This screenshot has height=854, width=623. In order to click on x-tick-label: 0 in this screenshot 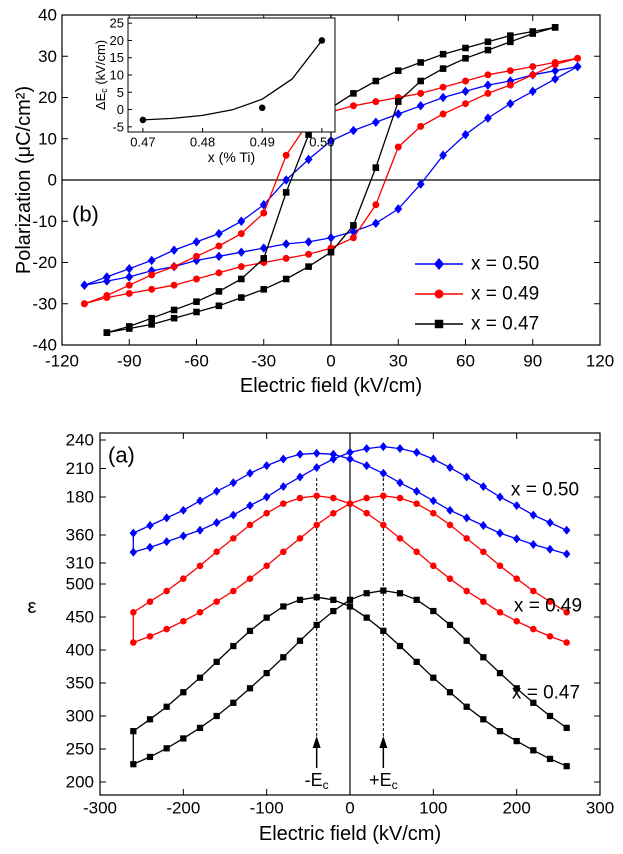, I will do `click(330, 361)`.